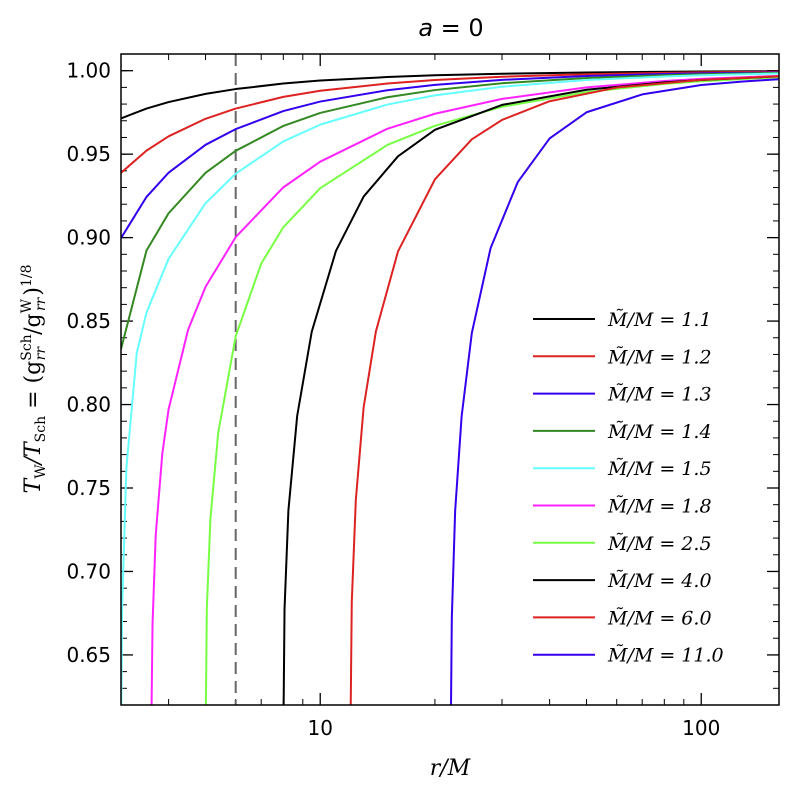  I want to click on legend-label-3: M̃/M = 1.3, so click(659, 394).